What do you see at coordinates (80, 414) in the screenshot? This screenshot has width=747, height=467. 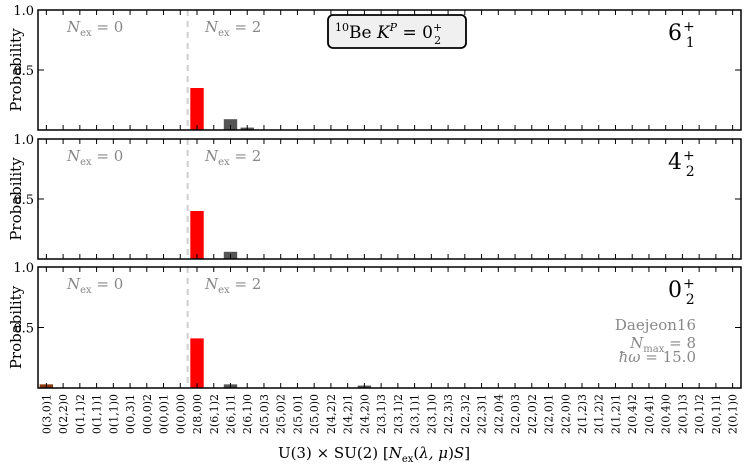 I see `x-tick-label: 0(1,1)2` at bounding box center [80, 414].